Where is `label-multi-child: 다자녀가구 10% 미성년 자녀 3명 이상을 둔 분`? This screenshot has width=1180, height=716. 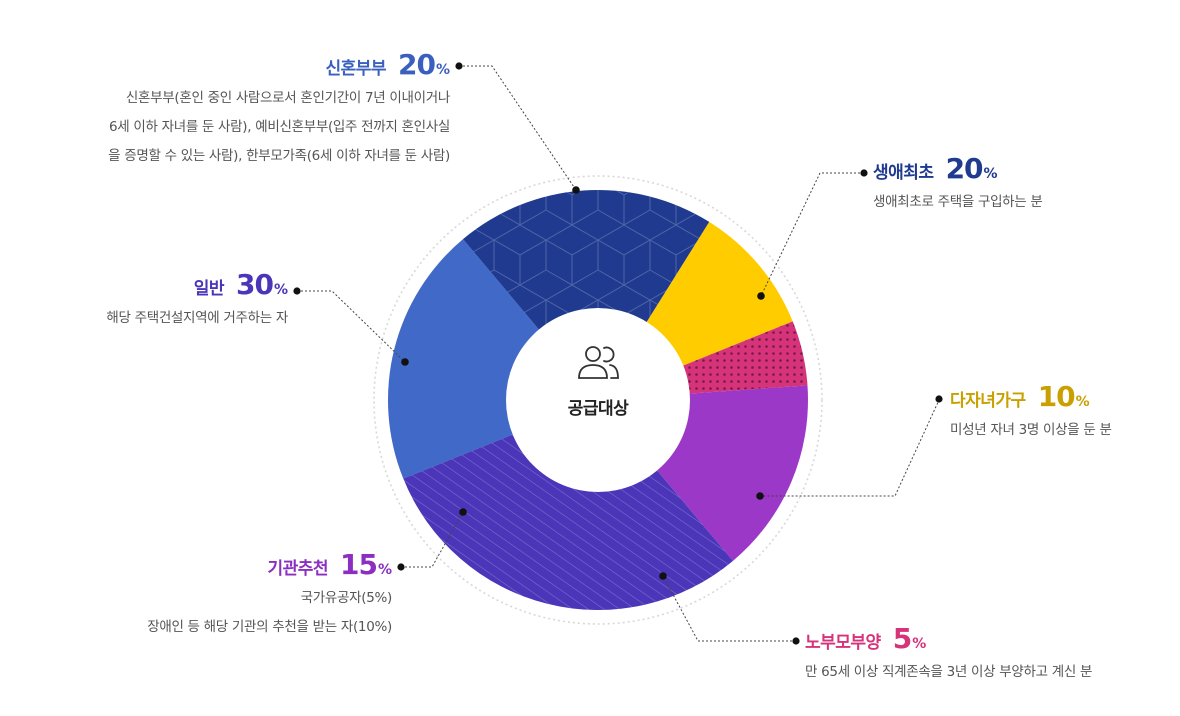 label-multi-child: 다자녀가구 10% 미성년 자녀 3명 이상을 둔 분 is located at coordinates (1065, 412).